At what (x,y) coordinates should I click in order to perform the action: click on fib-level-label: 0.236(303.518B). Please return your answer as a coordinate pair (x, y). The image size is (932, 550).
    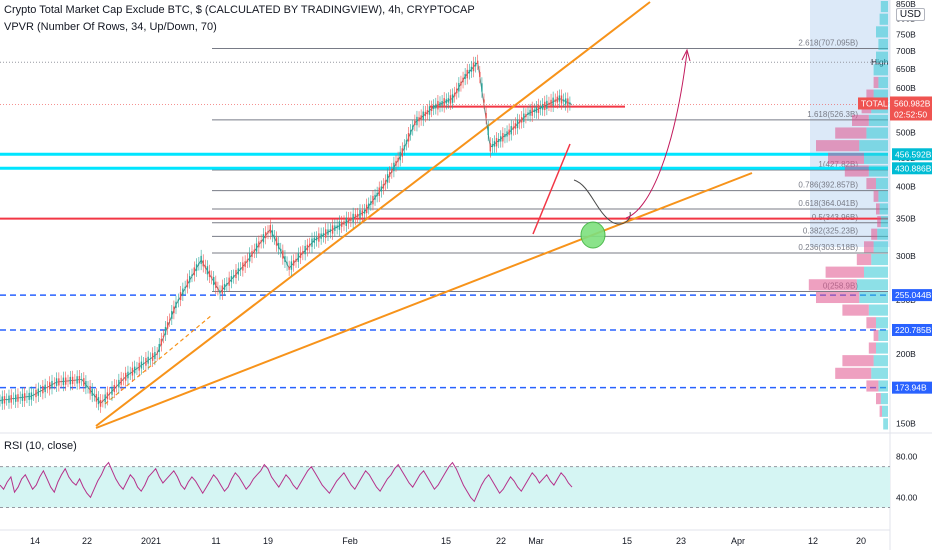
    Looking at the image, I should click on (828, 247).